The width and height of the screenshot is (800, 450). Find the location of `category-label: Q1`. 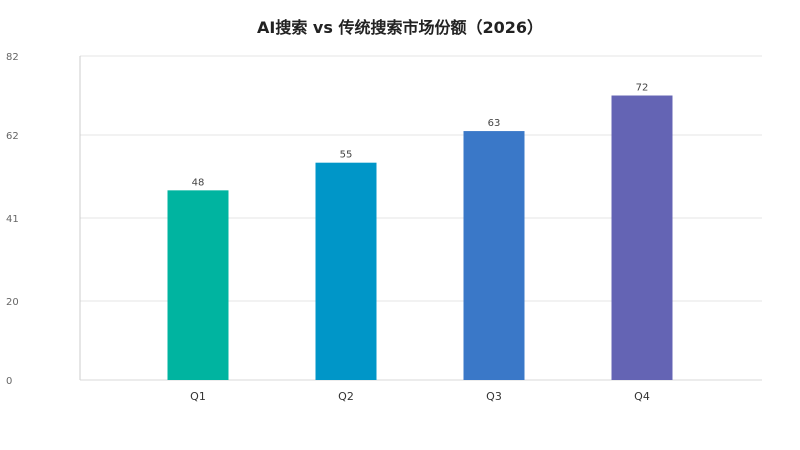

category-label: Q1 is located at coordinates (198, 396).